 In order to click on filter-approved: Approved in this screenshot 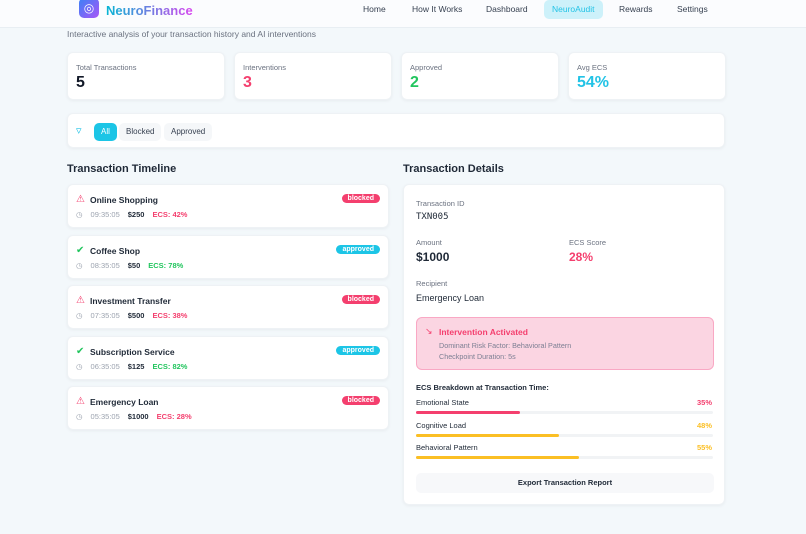, I will do `click(188, 132)`.